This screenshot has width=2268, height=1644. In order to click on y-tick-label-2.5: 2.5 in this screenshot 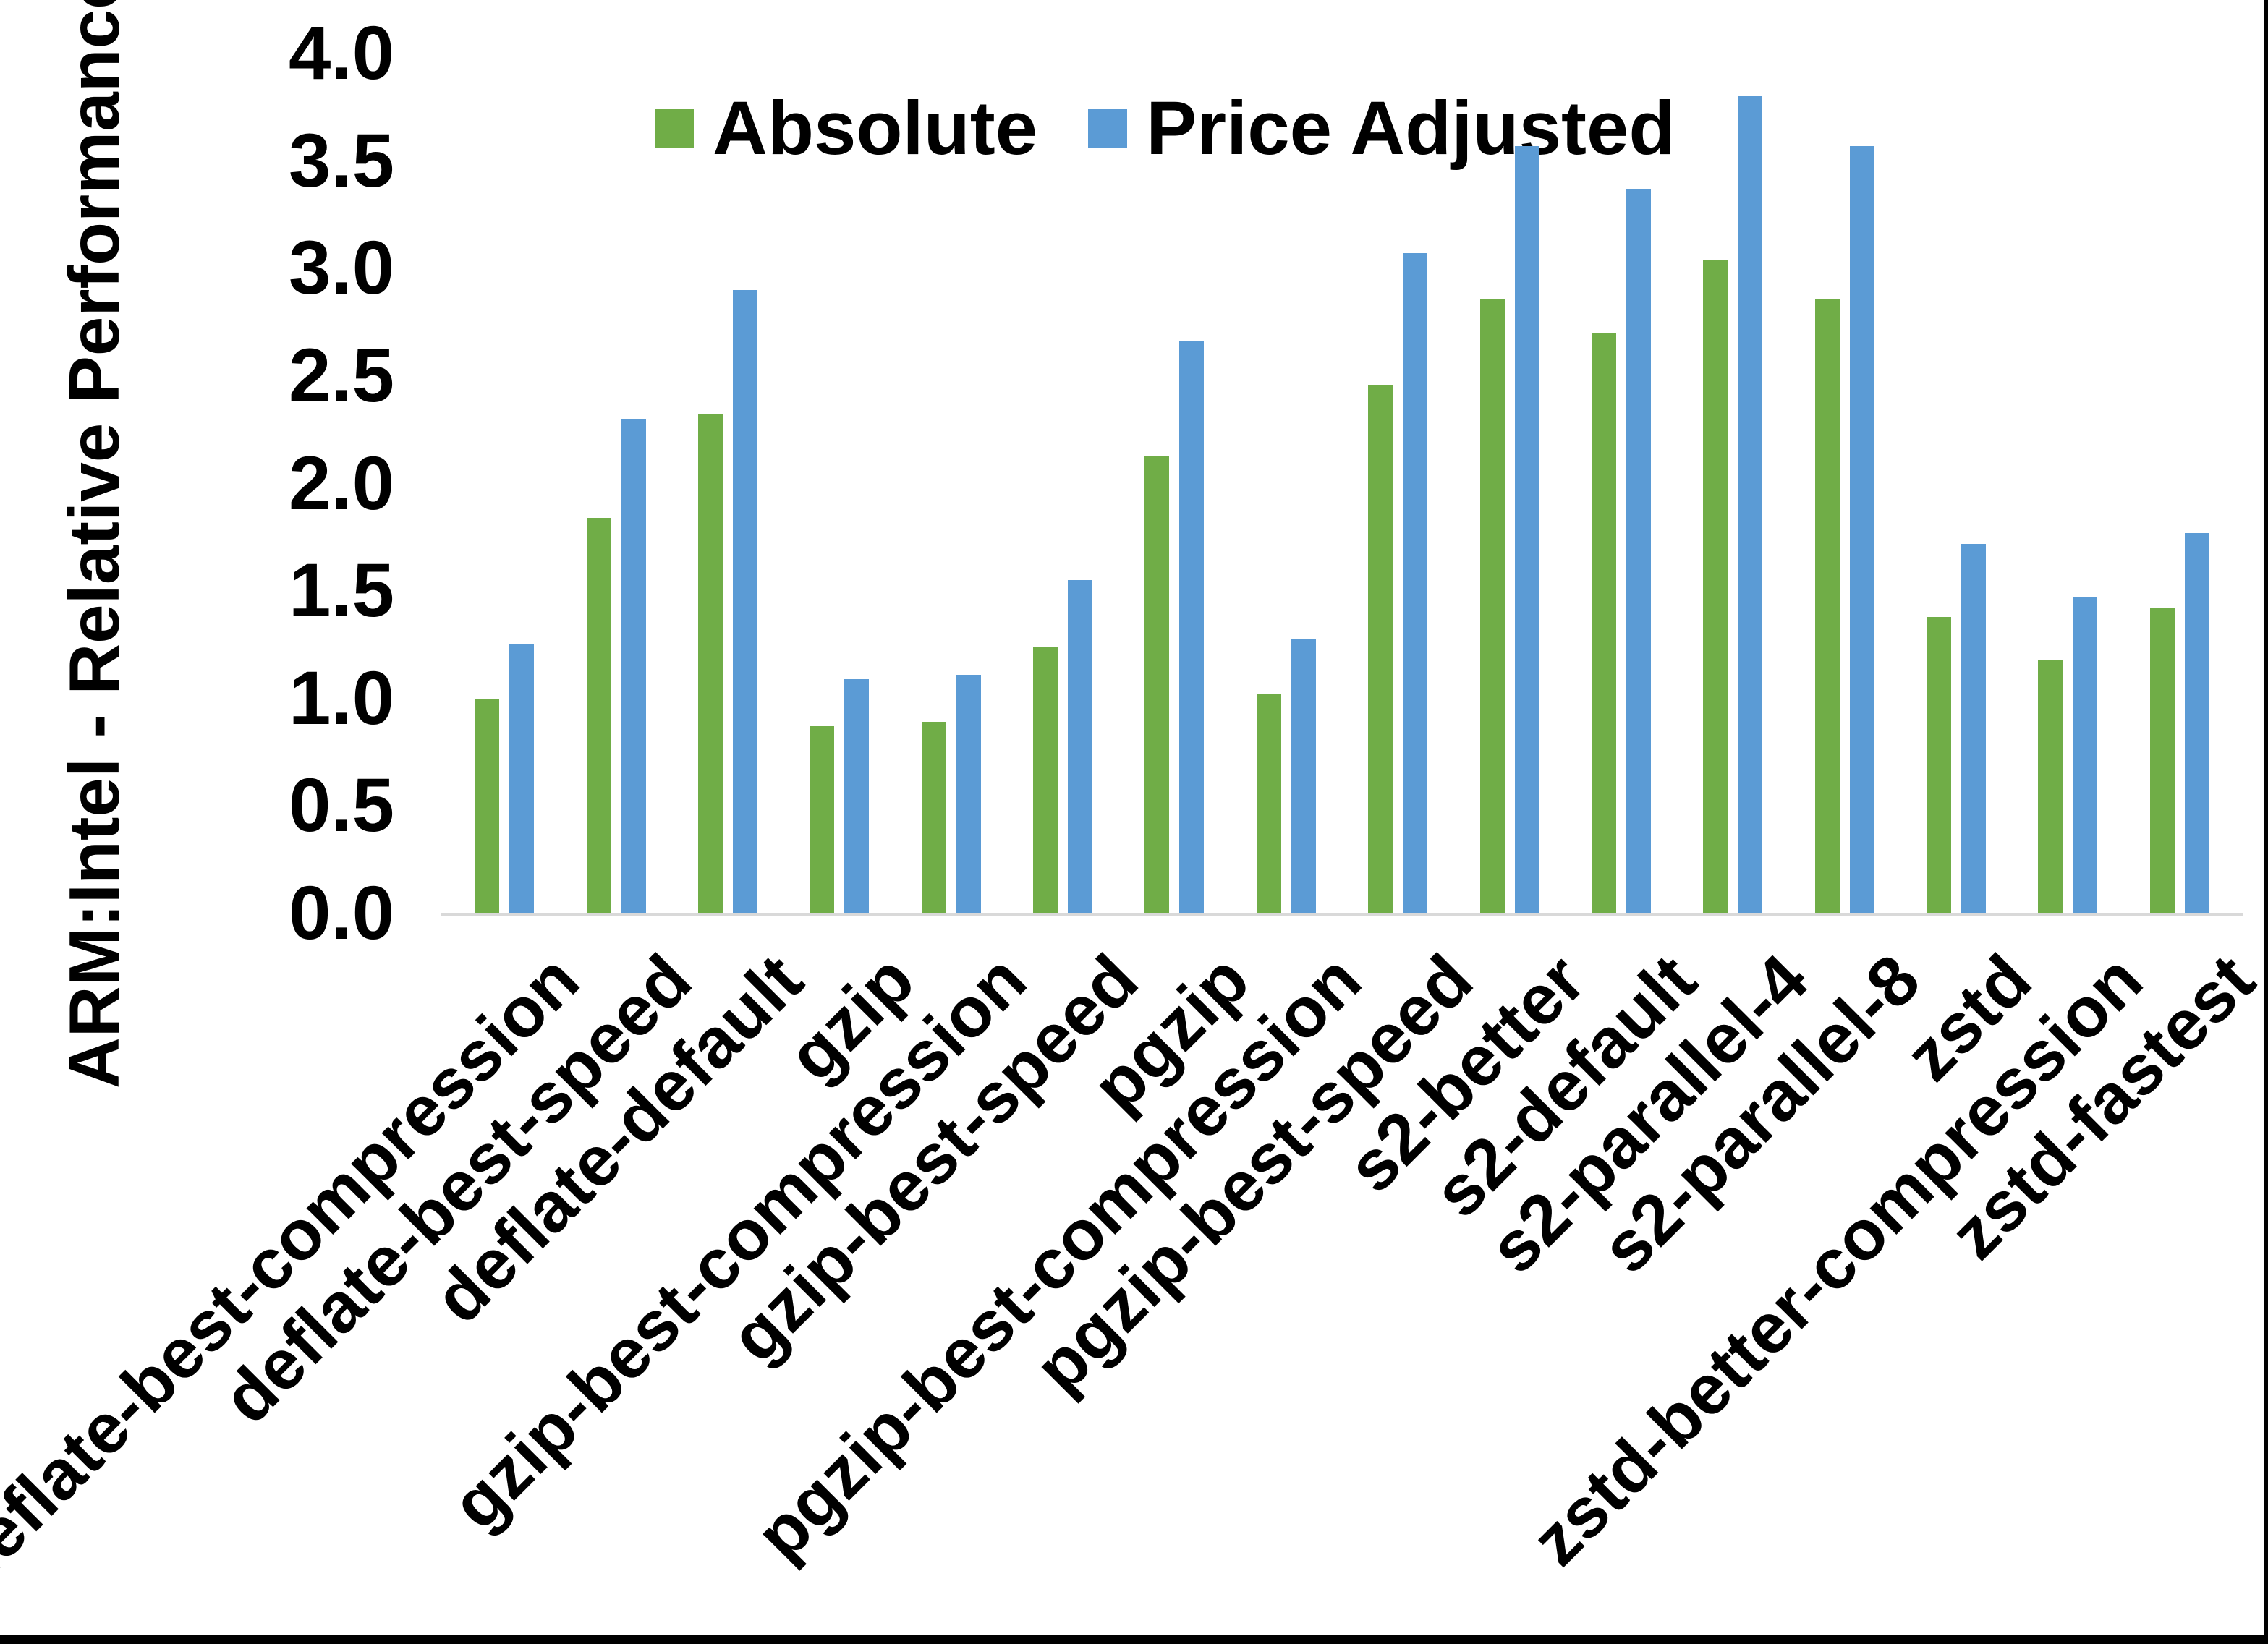, I will do `click(341, 375)`.